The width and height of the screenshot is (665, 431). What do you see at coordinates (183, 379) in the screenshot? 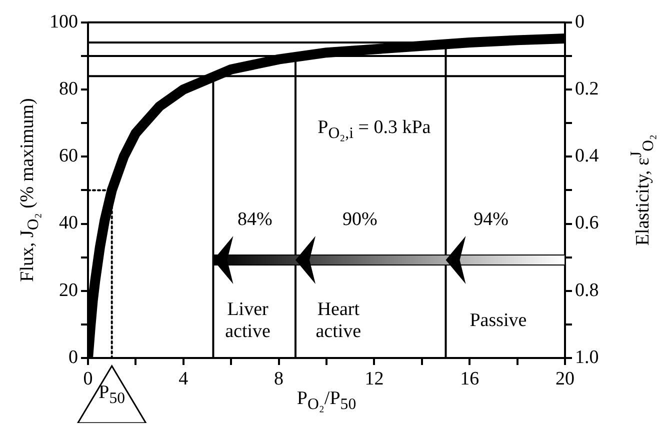
I see `x-tick-label: 4` at bounding box center [183, 379].